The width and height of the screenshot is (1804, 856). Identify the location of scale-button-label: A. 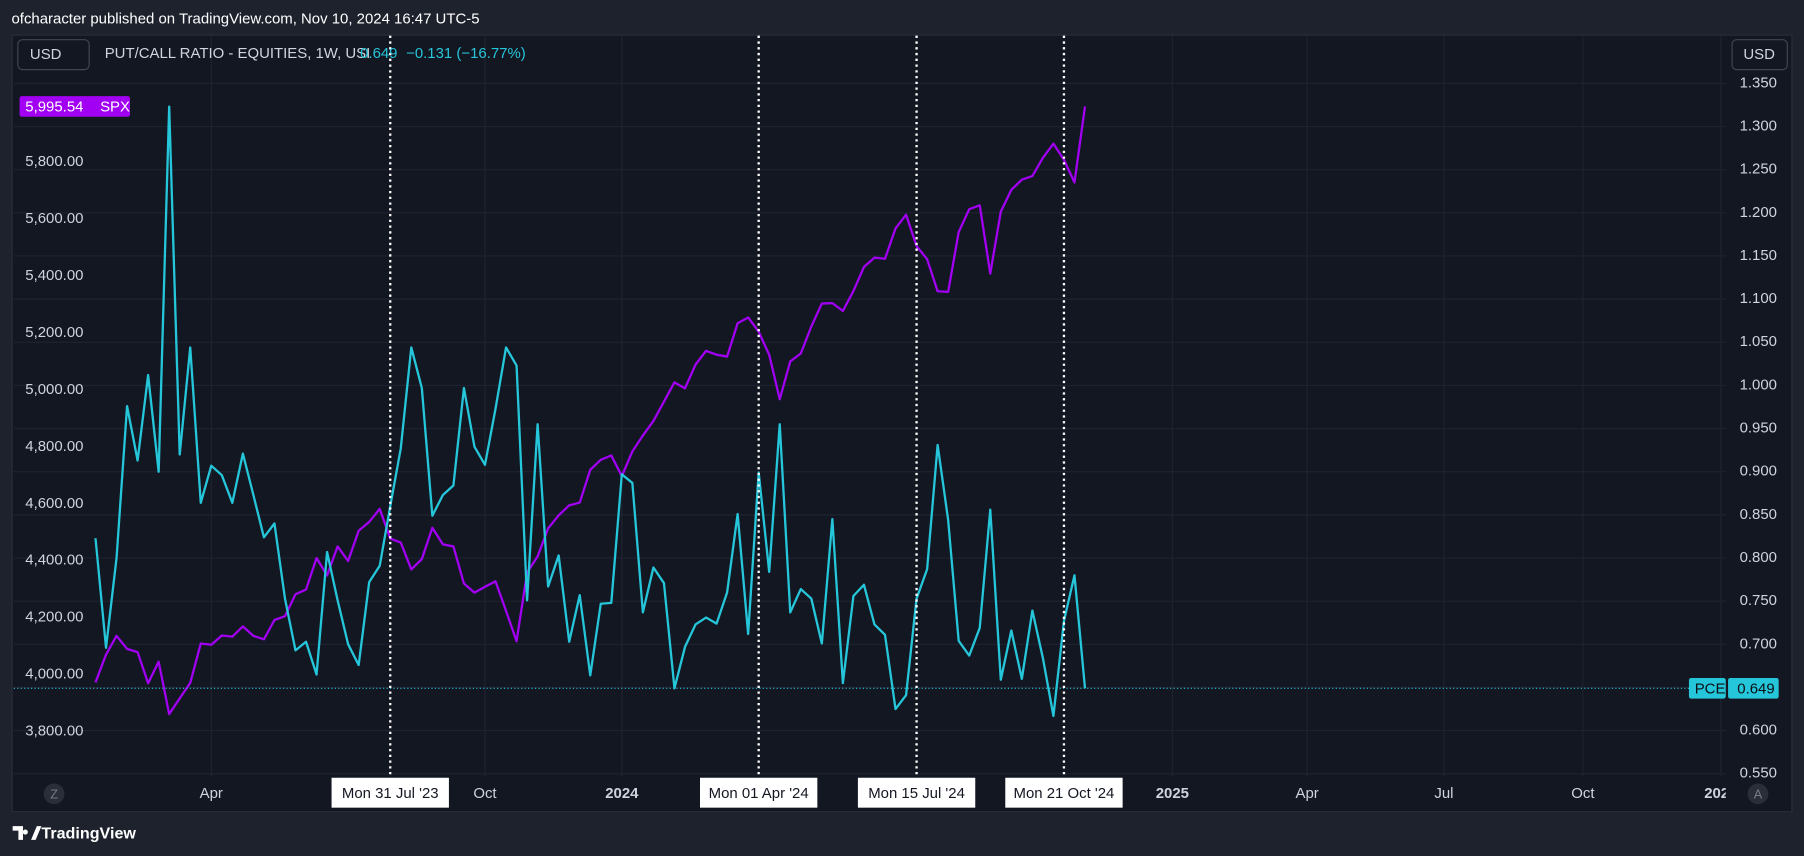
(1758, 794).